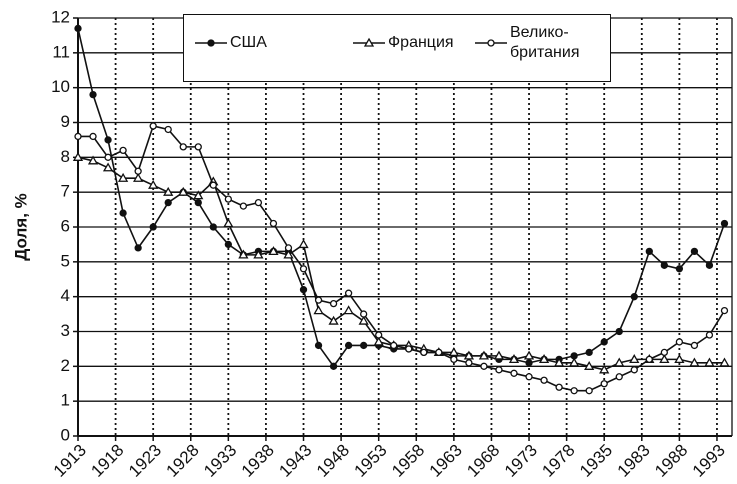  Describe the element at coordinates (558, 461) in the screenshot. I see `x-tick-label: 1978` at that location.